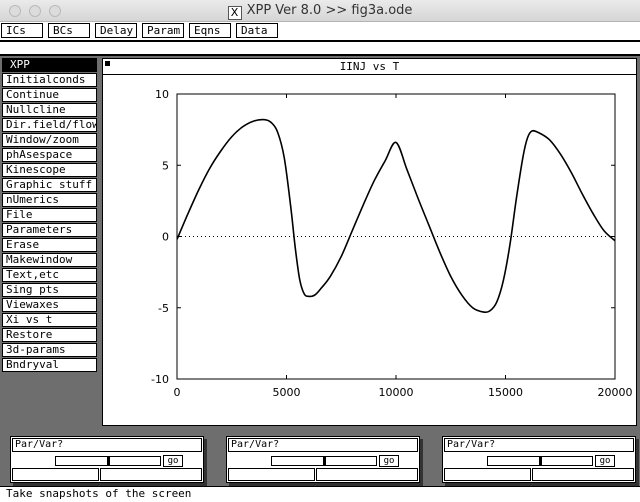 The height and width of the screenshot is (502, 640). Describe the element at coordinates (287, 392) in the screenshot. I see `x-tick-label: 5000` at that location.